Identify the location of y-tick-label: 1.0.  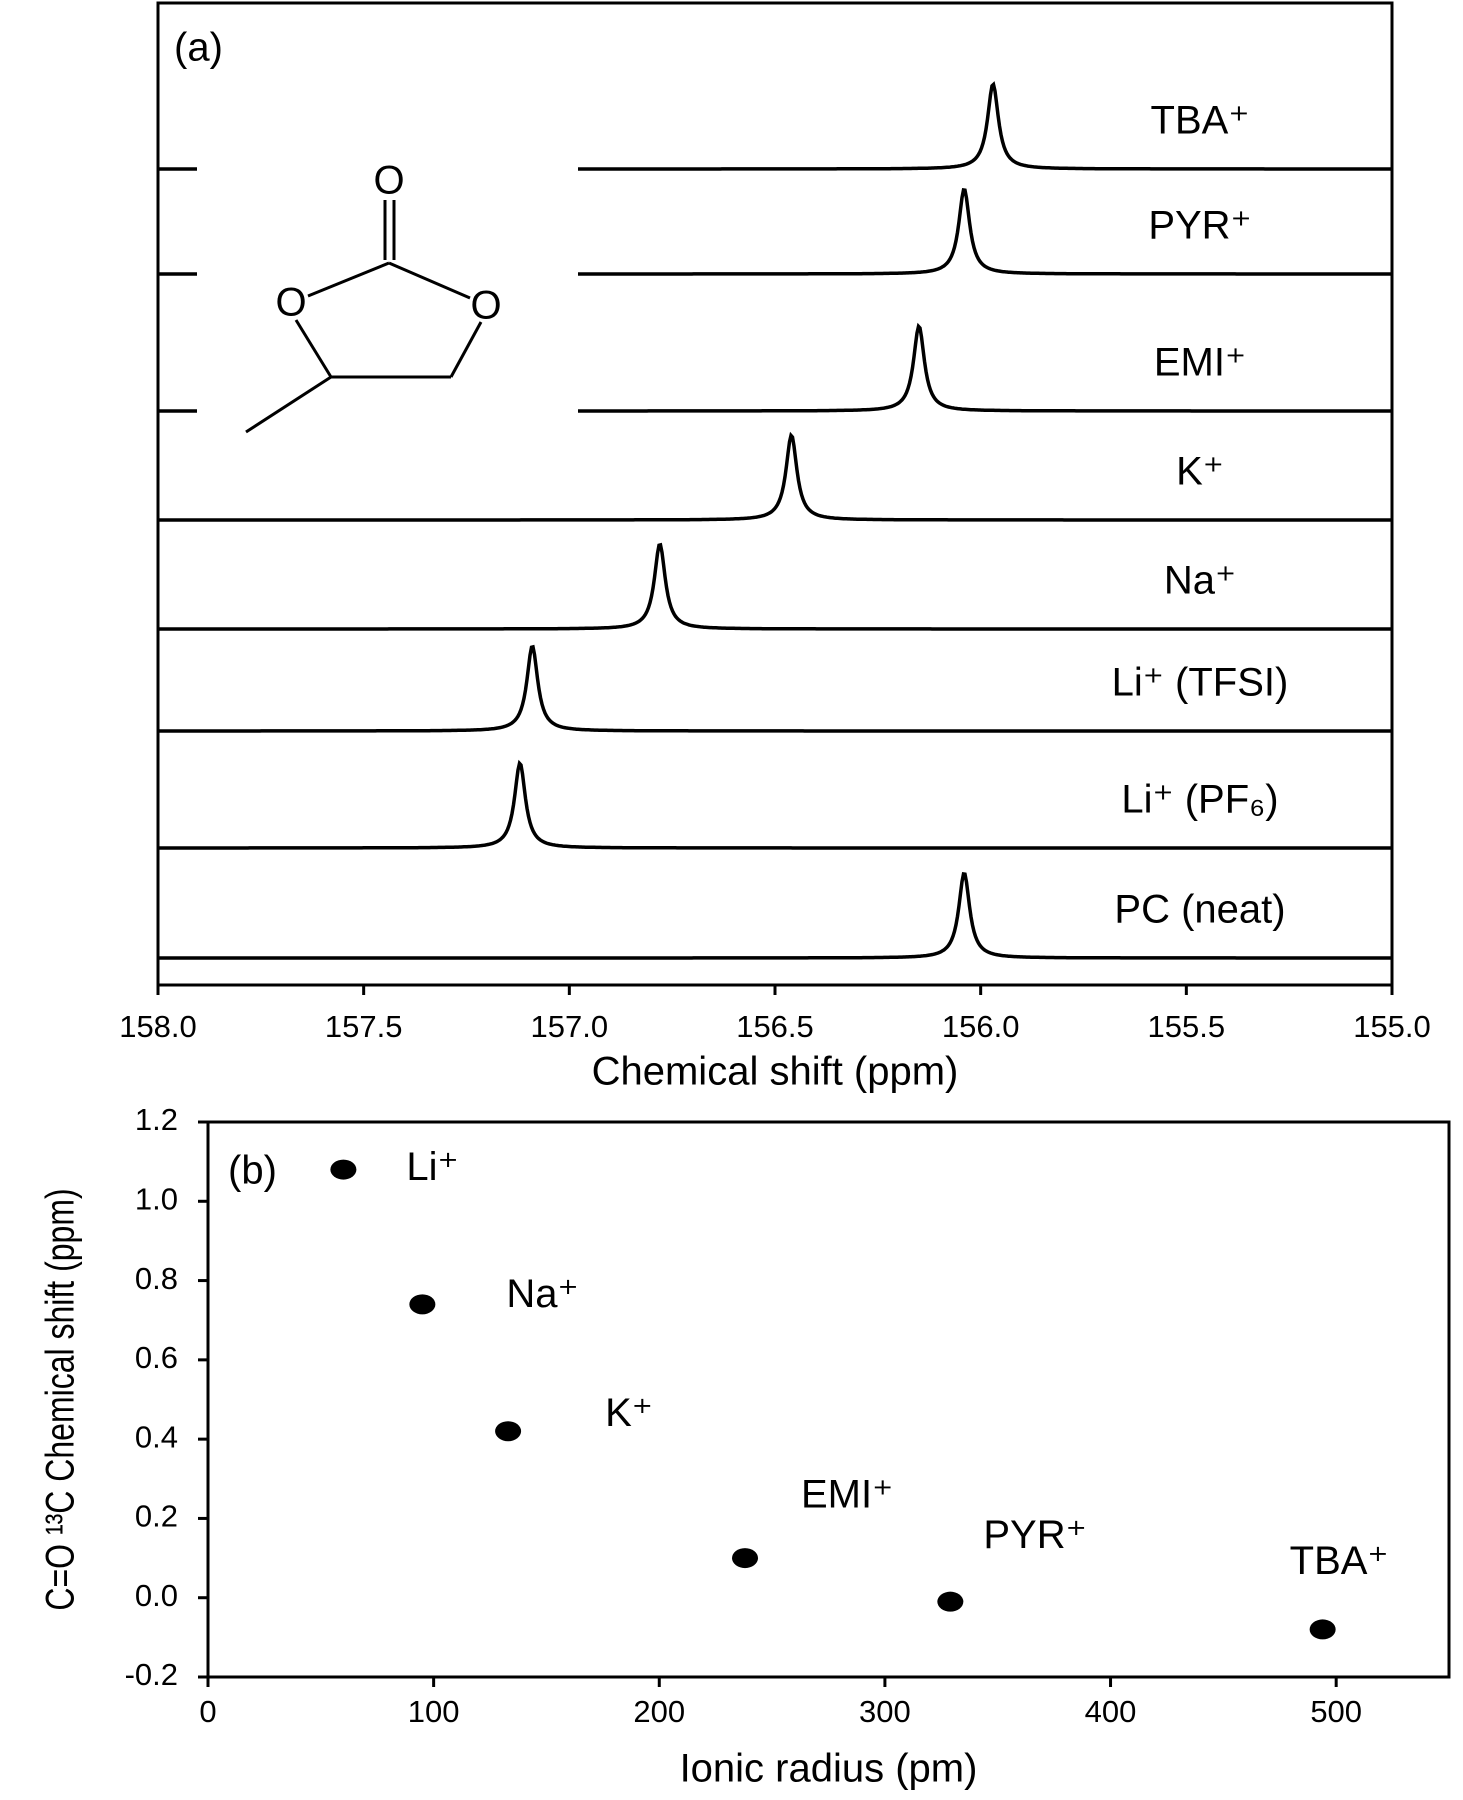
(156, 1198).